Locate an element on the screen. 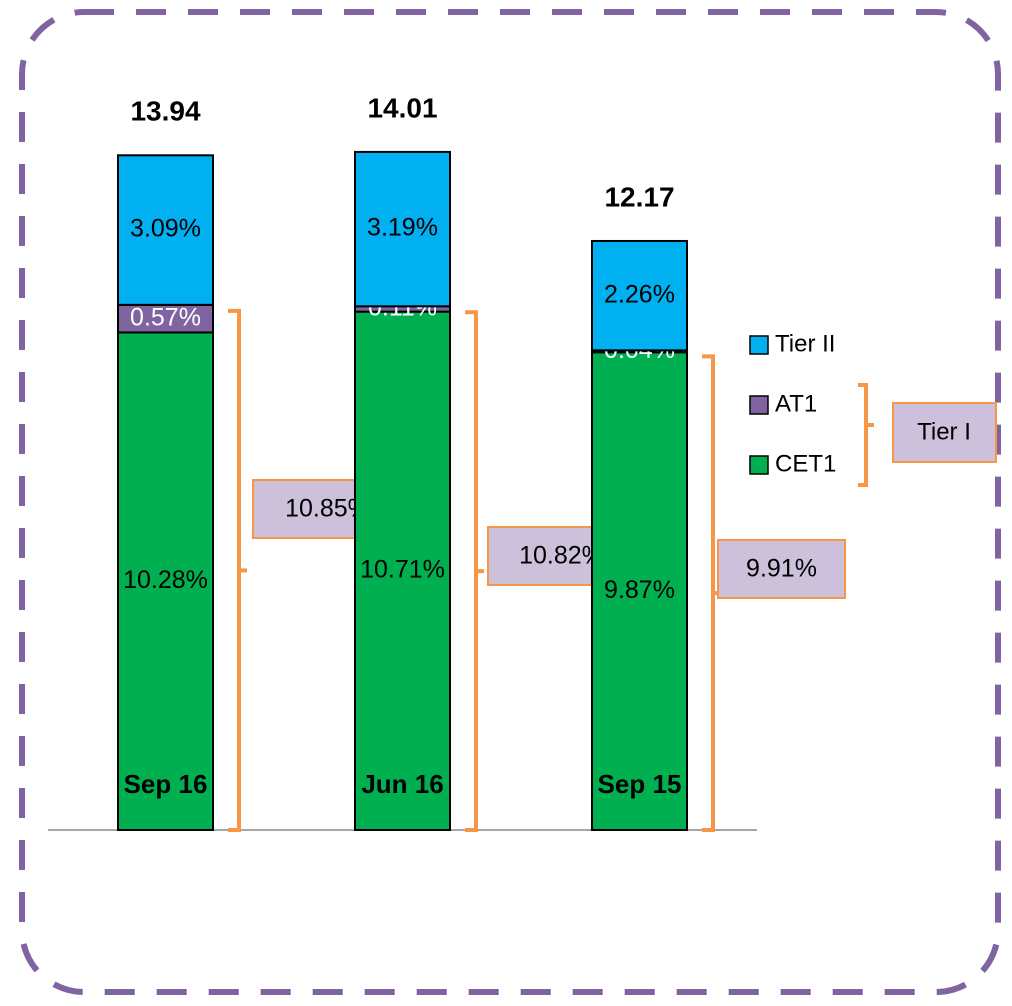 The image size is (1012, 1006). legend-tier1-label: Tier I is located at coordinates (944, 431).